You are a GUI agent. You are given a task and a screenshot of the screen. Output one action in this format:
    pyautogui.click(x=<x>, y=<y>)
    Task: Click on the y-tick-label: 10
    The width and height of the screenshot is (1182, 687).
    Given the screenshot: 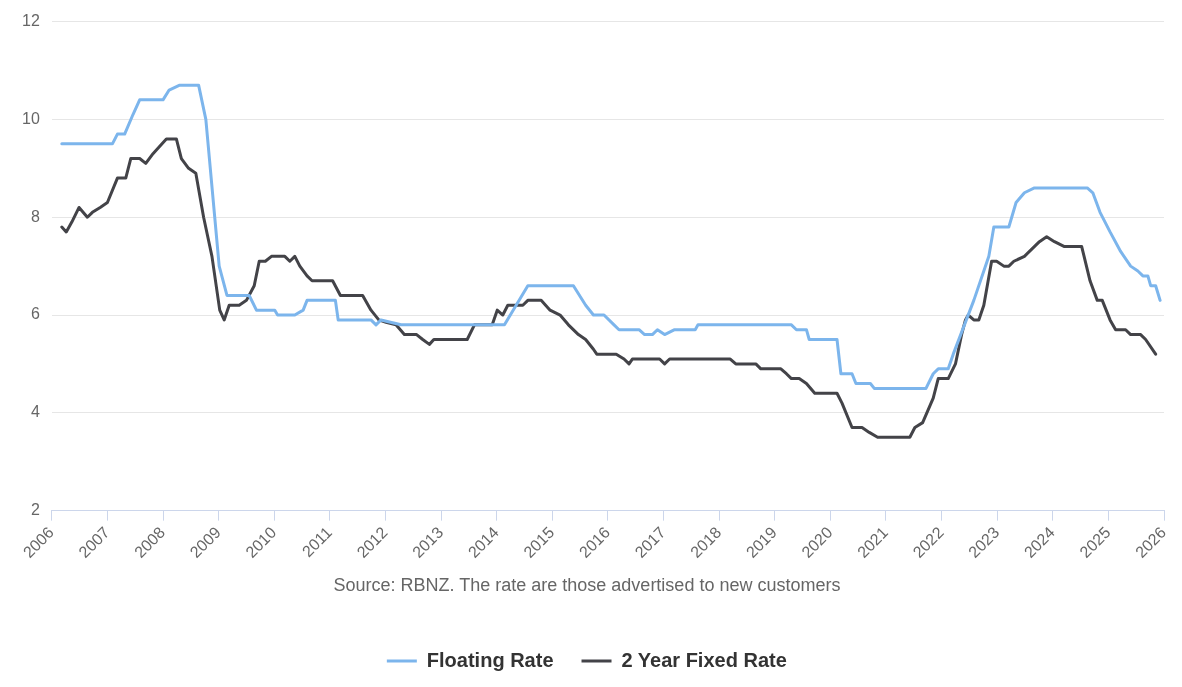 What is the action you would take?
    pyautogui.click(x=31, y=118)
    